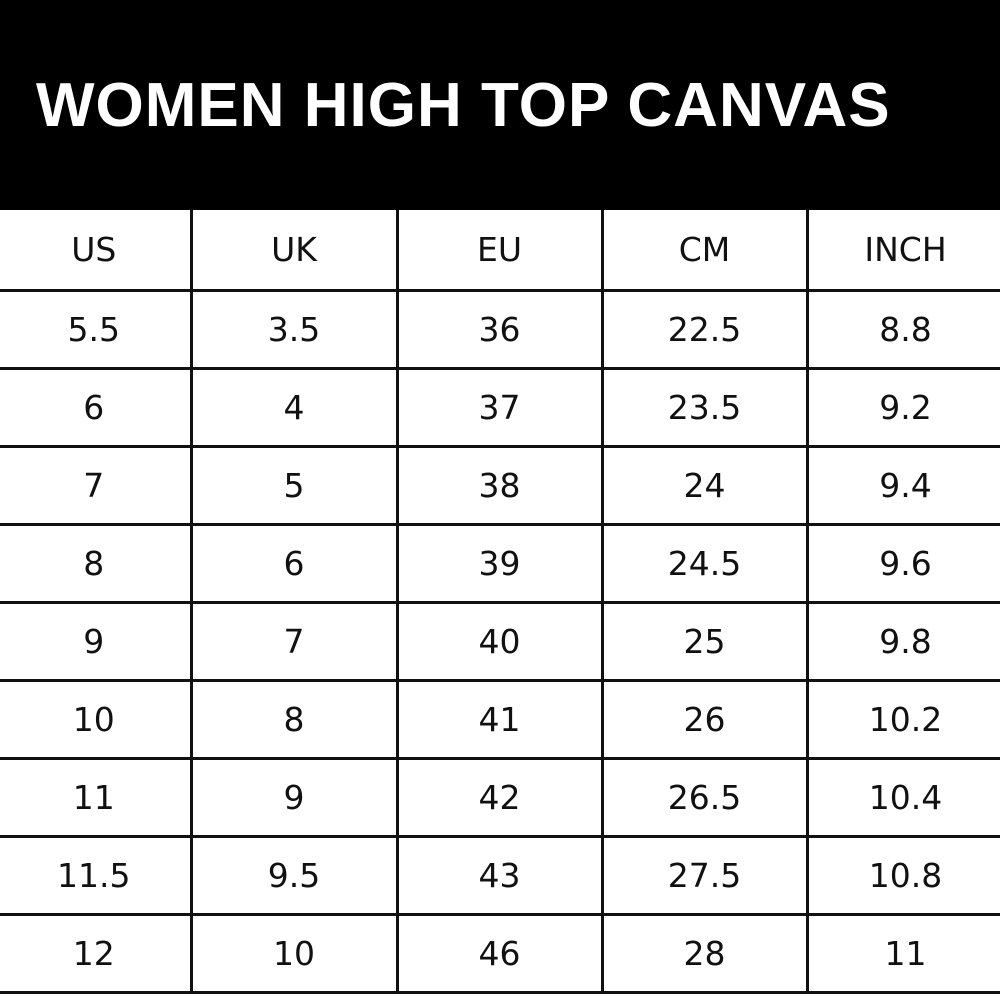 The height and width of the screenshot is (1000, 1000). I want to click on table-row: 11.5 9.5 43 27.5 10.8, so click(500, 875).